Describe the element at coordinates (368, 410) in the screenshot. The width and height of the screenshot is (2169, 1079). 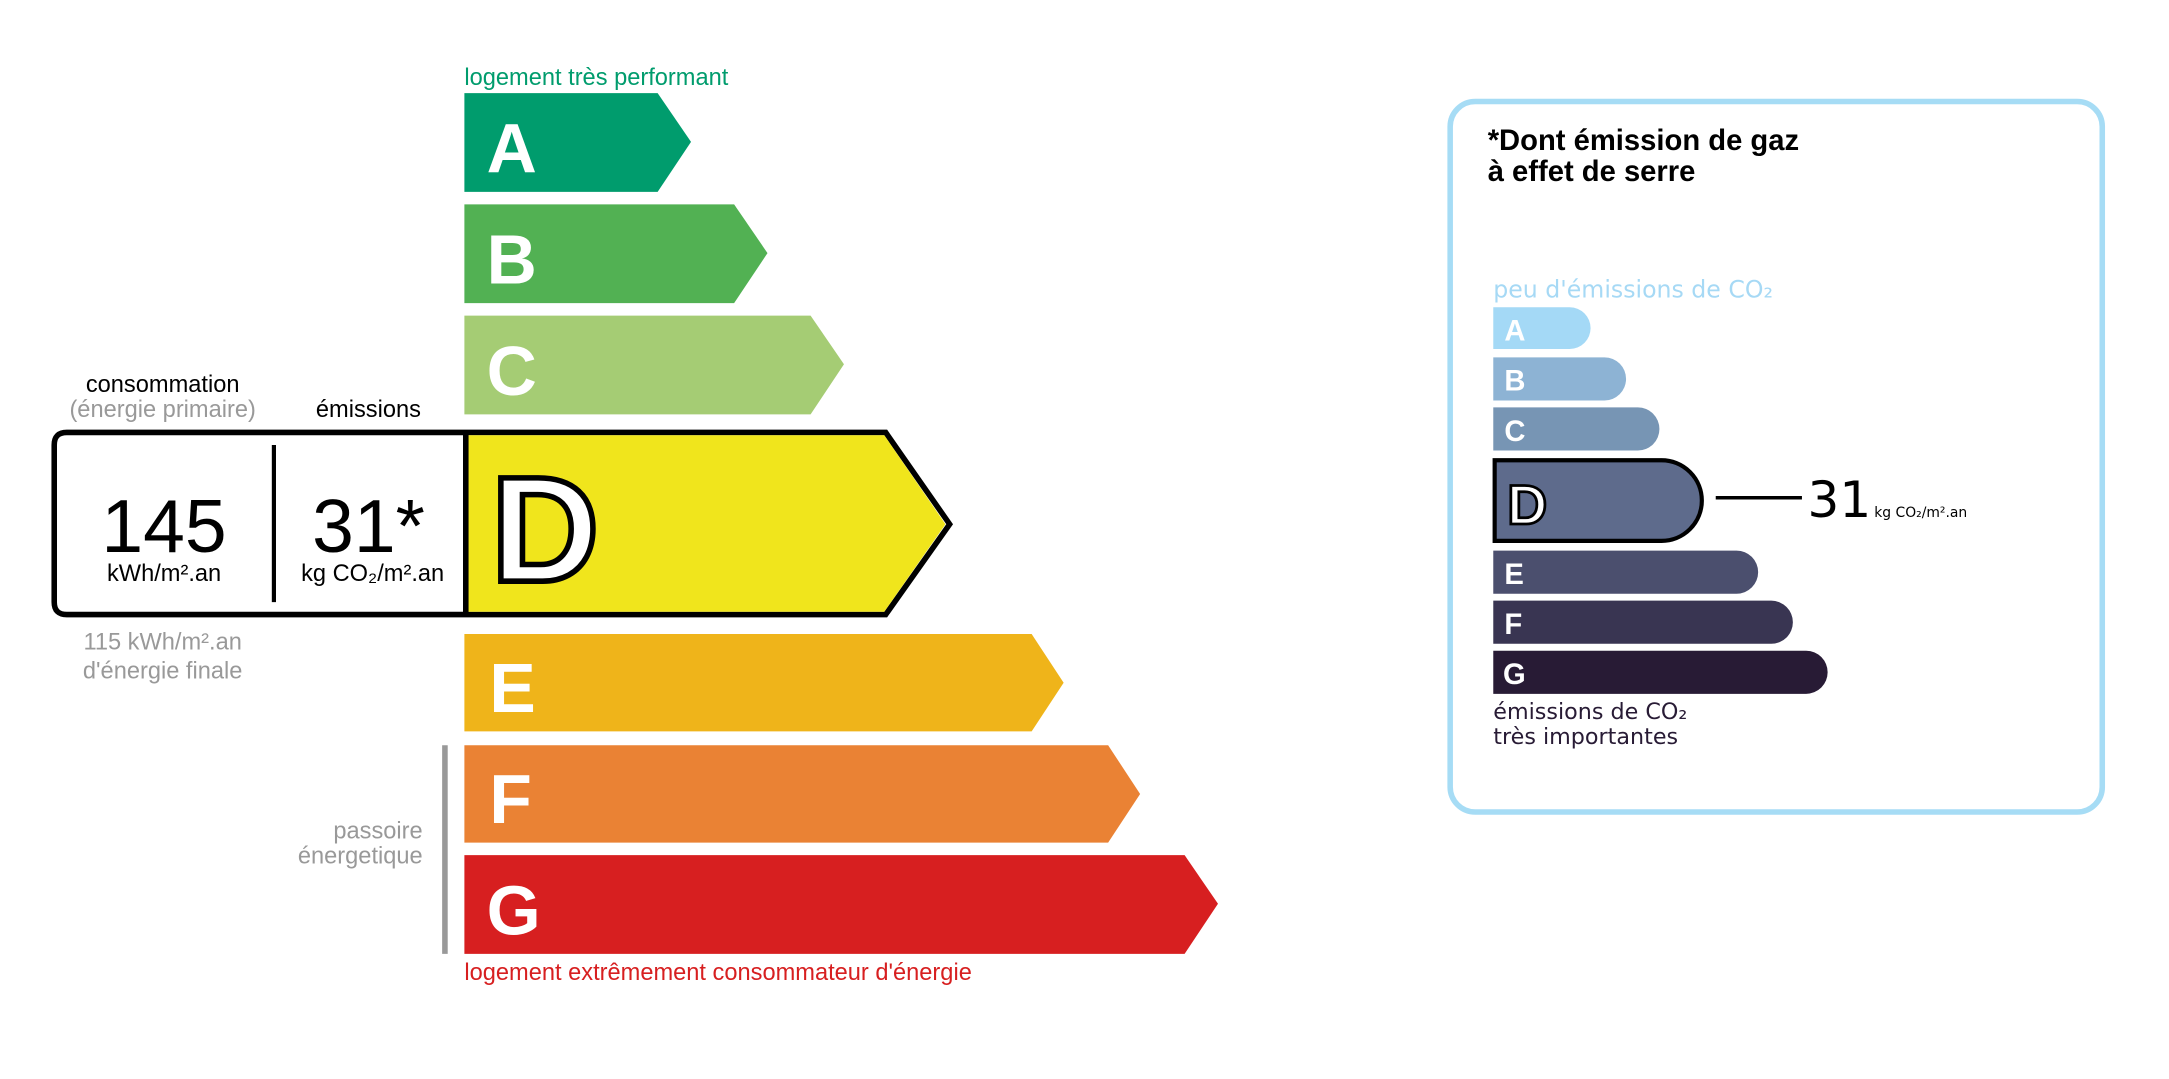
I see `emissions-header: émissions` at that location.